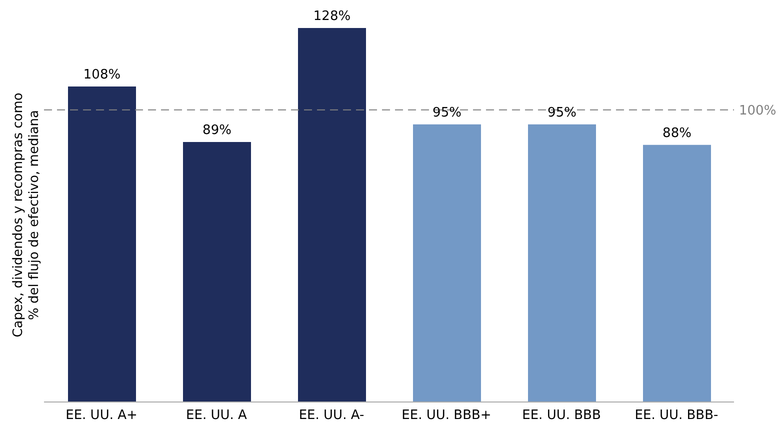 Image resolution: width=780 pixels, height=440 pixels. Describe the element at coordinates (332, 16) in the screenshot. I see `data-label: 128%` at that location.